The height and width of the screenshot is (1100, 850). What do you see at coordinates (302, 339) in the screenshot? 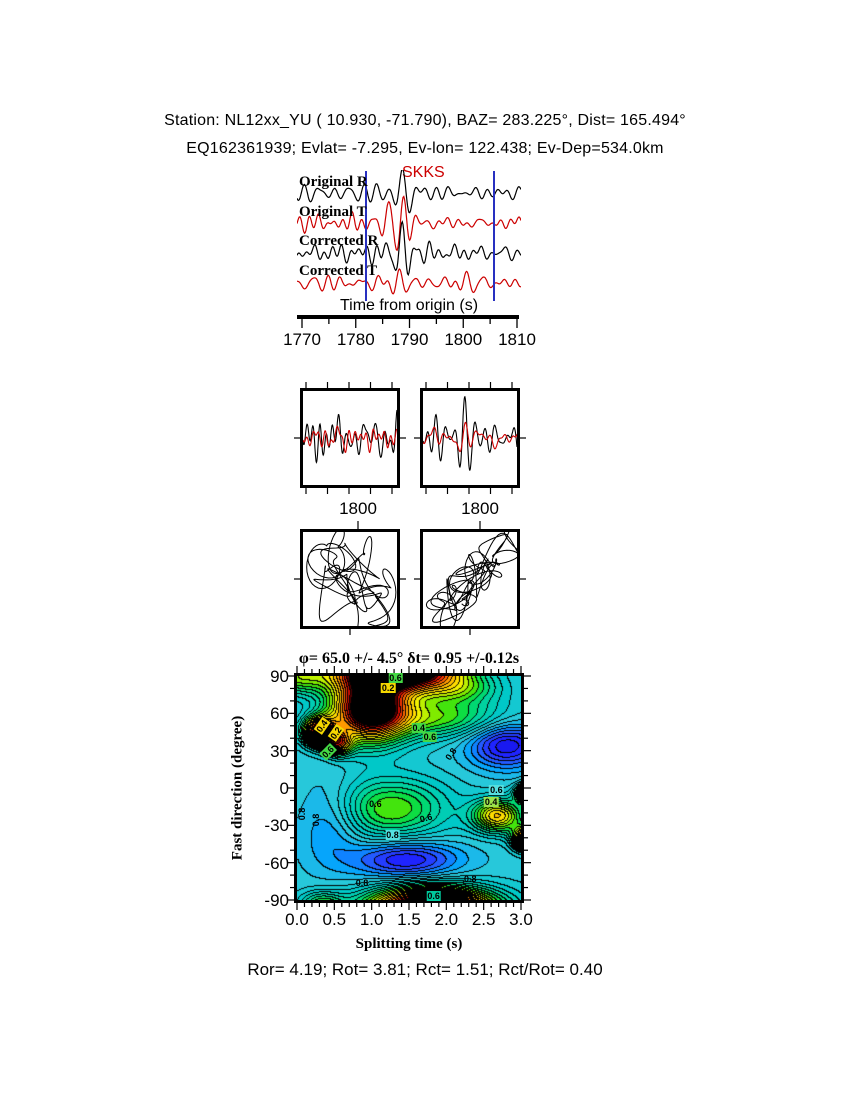
I see `time-tick-label: 1770` at bounding box center [302, 339].